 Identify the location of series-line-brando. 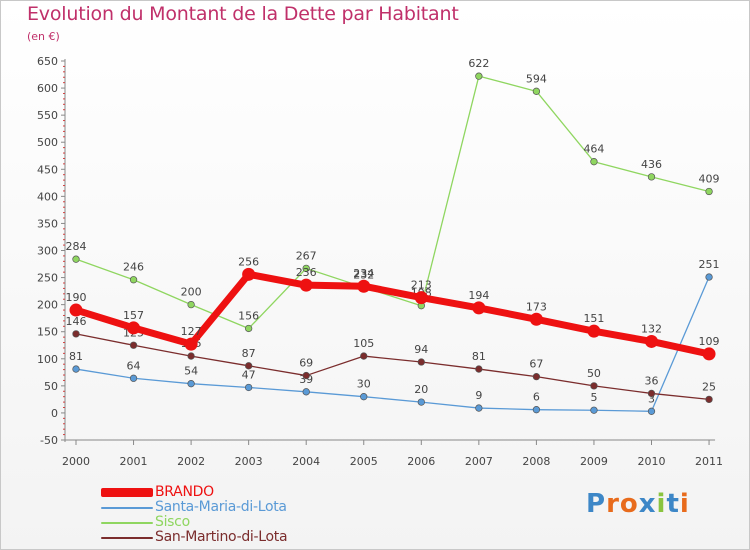
(392, 314).